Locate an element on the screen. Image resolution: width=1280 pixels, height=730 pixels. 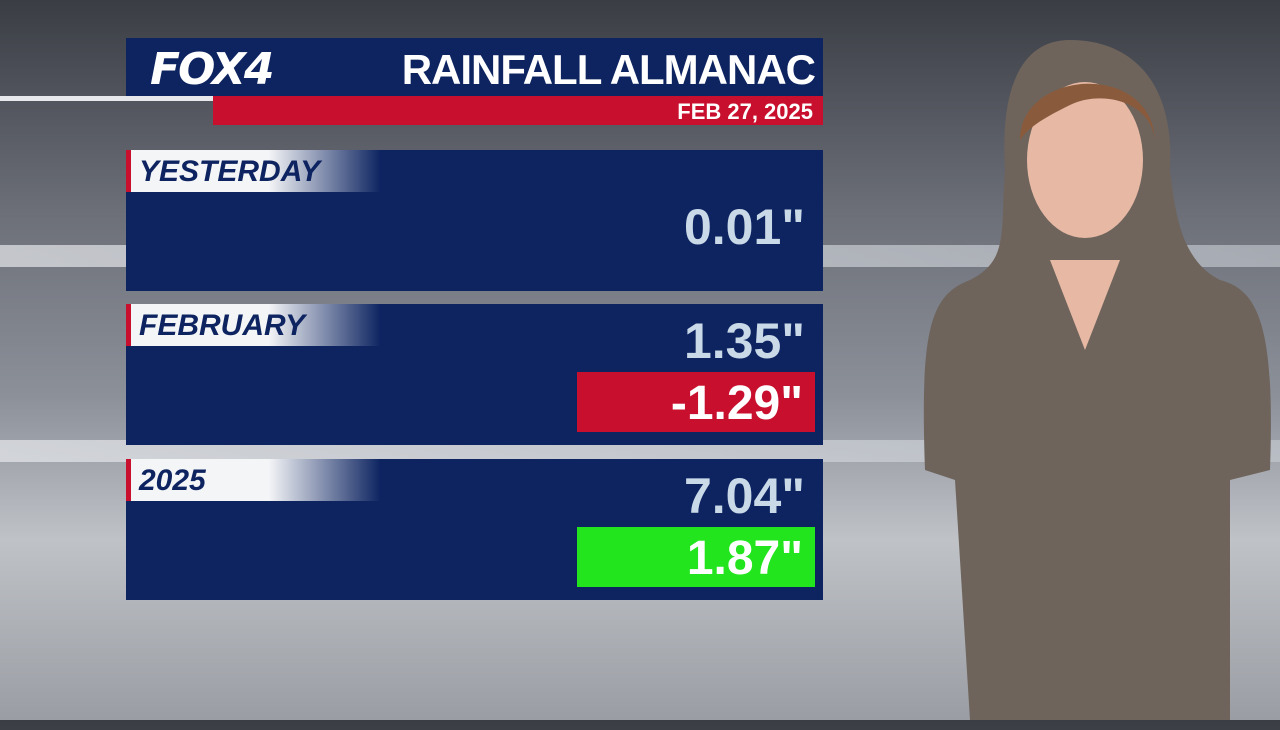
departure-box: -1.29" is located at coordinates (696, 402).